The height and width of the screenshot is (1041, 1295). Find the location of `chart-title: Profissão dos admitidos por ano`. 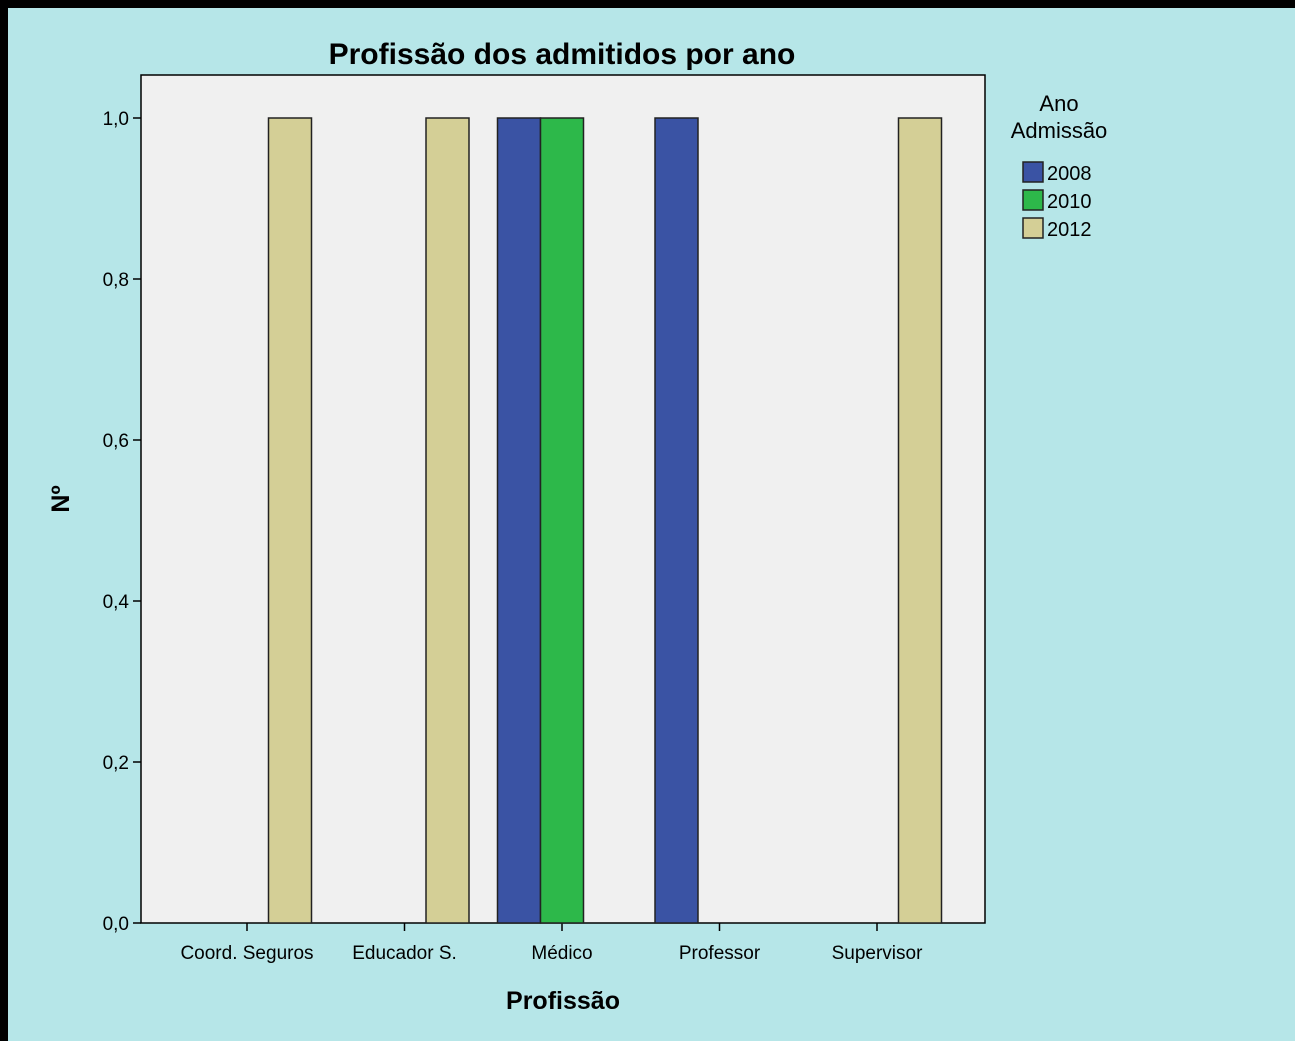

chart-title: Profissão dos admitidos por ano is located at coordinates (562, 54).